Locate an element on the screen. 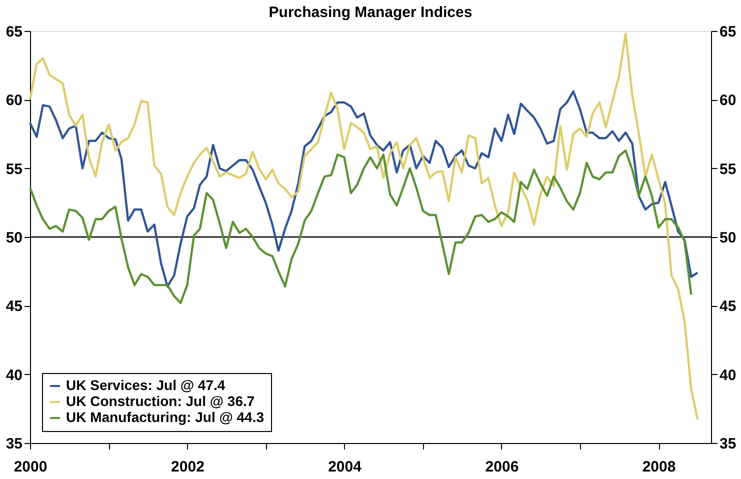 The height and width of the screenshot is (479, 741). legend-label: UK Construction: Jul @ 36.7 is located at coordinates (160, 401).